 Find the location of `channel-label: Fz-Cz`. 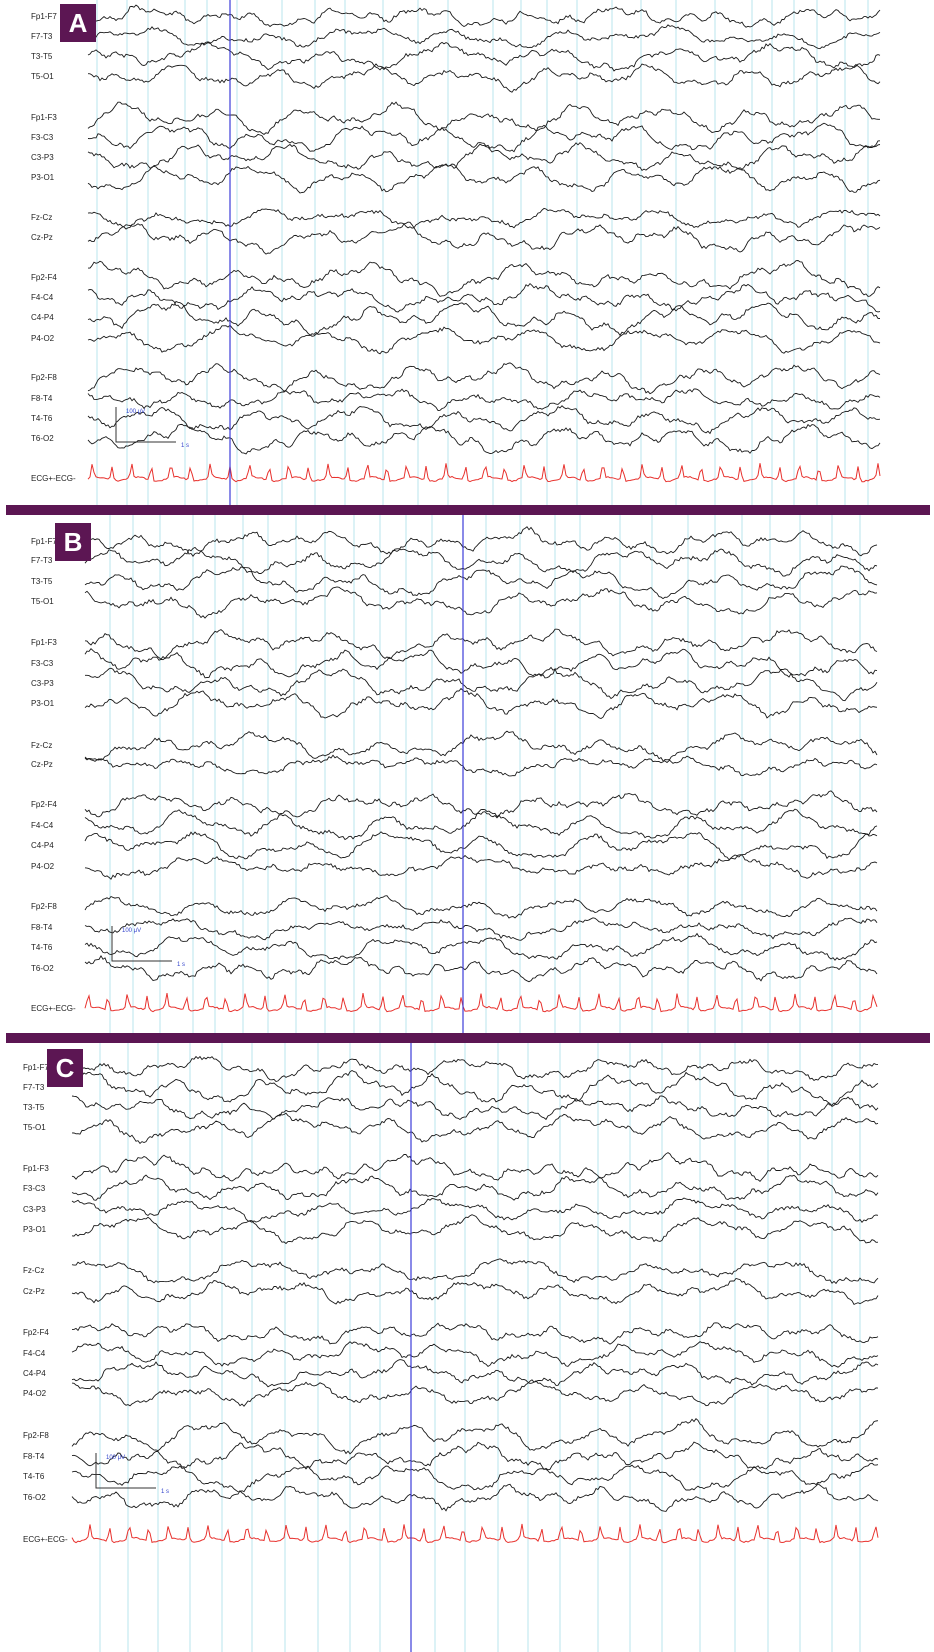

channel-label: Fz-Cz is located at coordinates (34, 1270).